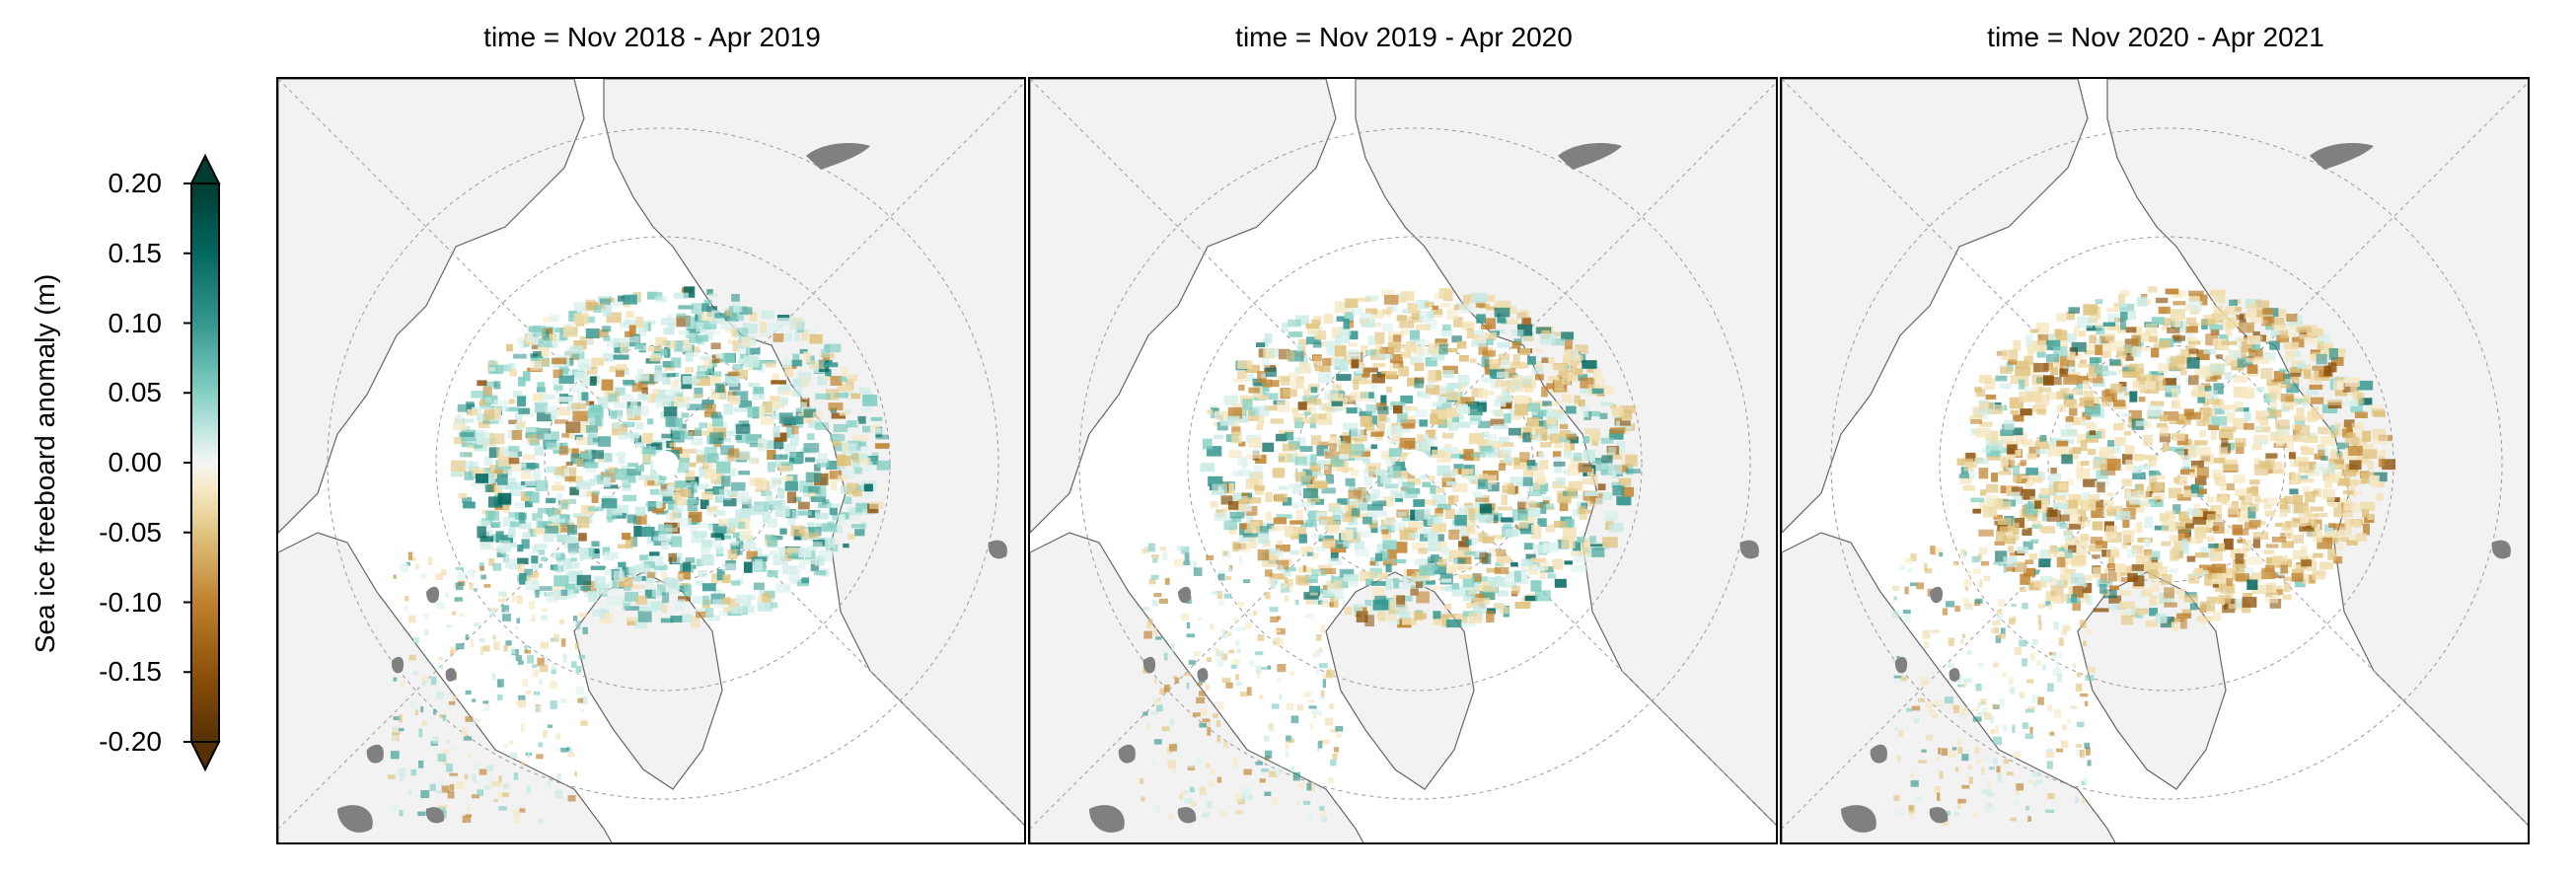  I want to click on colorbar-tick-label: -0.05, so click(130, 532).